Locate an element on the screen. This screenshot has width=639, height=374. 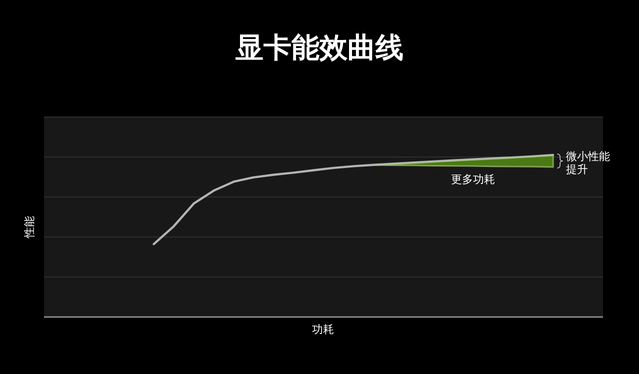
y-axis-title: 性能 is located at coordinates (29, 227).